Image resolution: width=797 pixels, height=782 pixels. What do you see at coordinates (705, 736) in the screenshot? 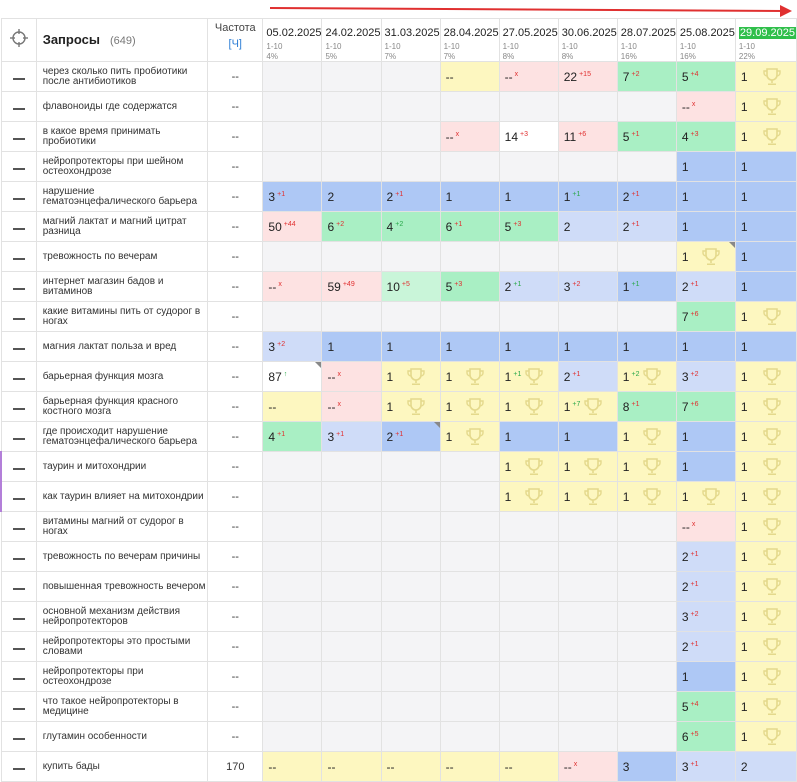
I see `position-cell: 6 +5` at bounding box center [705, 736].